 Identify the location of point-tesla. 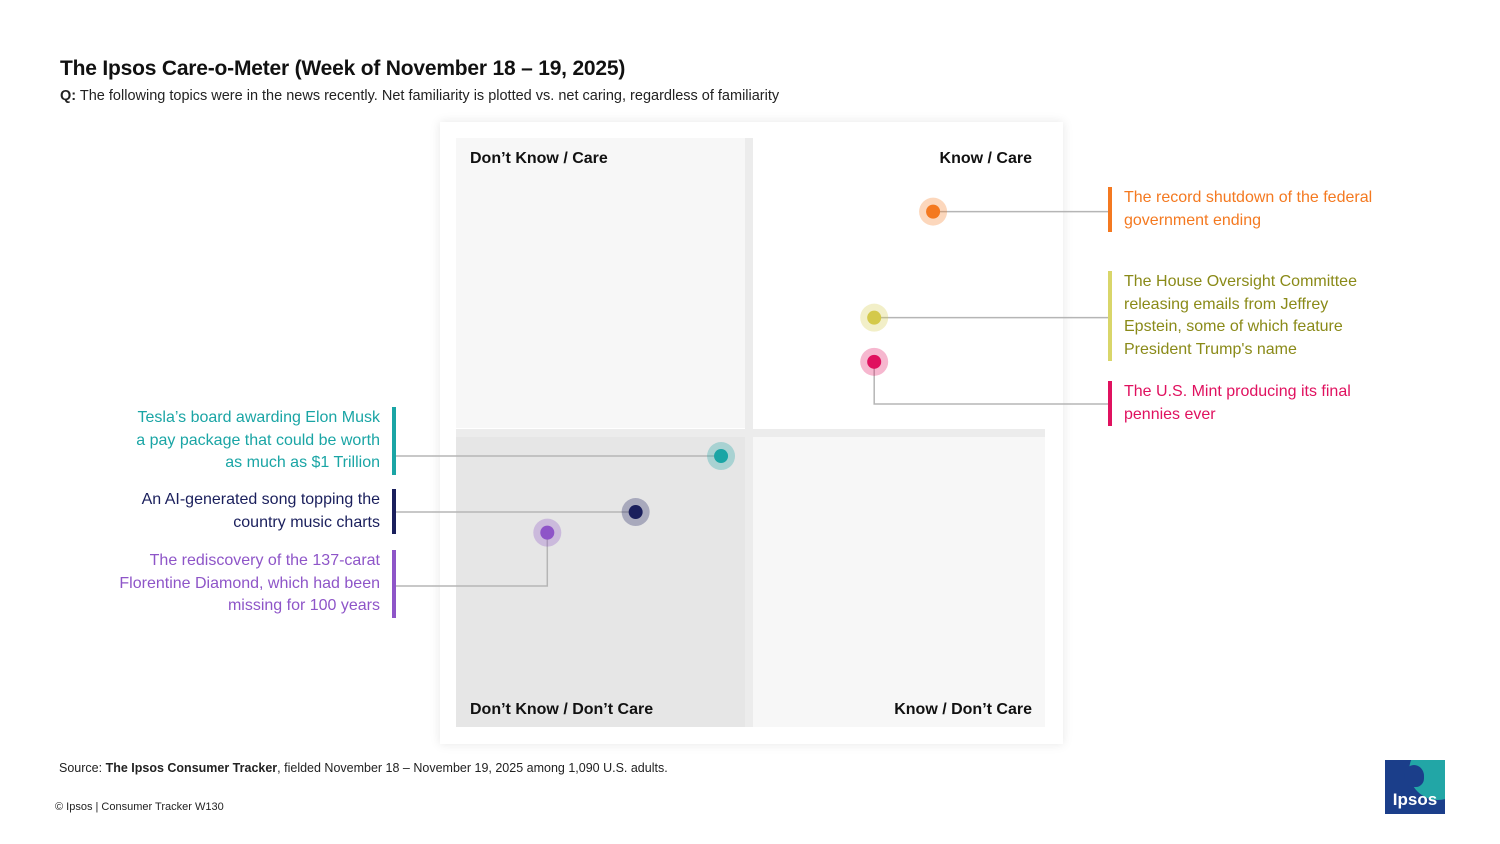
(721, 456).